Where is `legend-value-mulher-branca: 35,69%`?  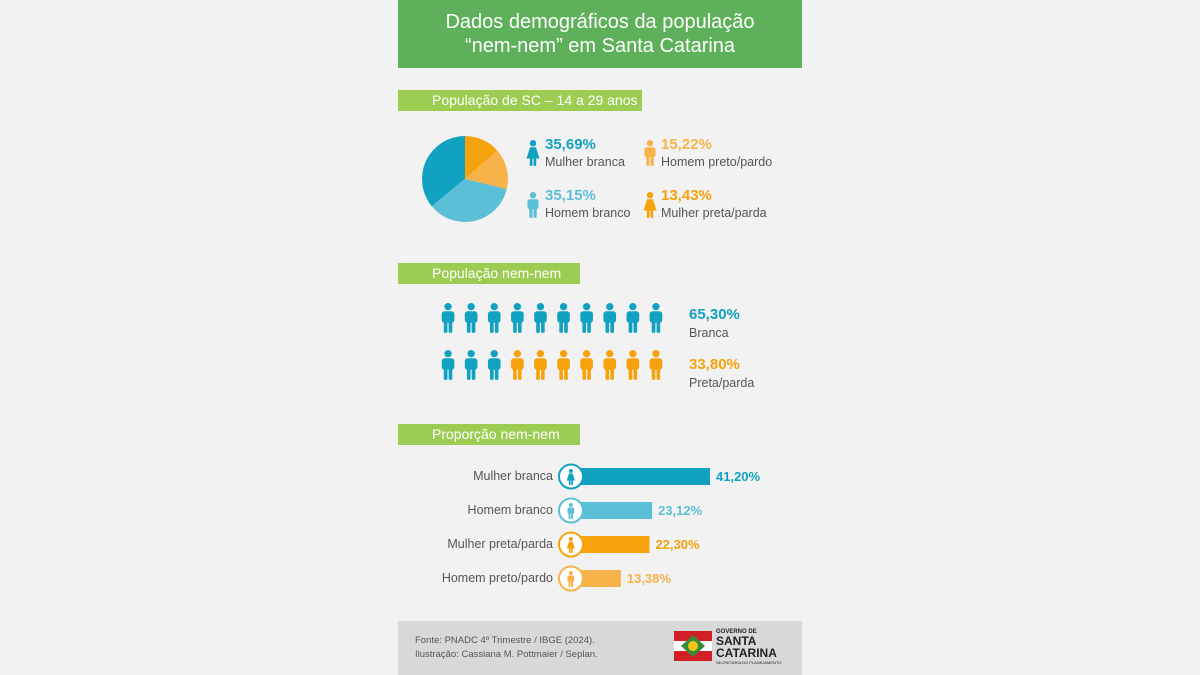 legend-value-mulher-branca: 35,69% is located at coordinates (570, 144).